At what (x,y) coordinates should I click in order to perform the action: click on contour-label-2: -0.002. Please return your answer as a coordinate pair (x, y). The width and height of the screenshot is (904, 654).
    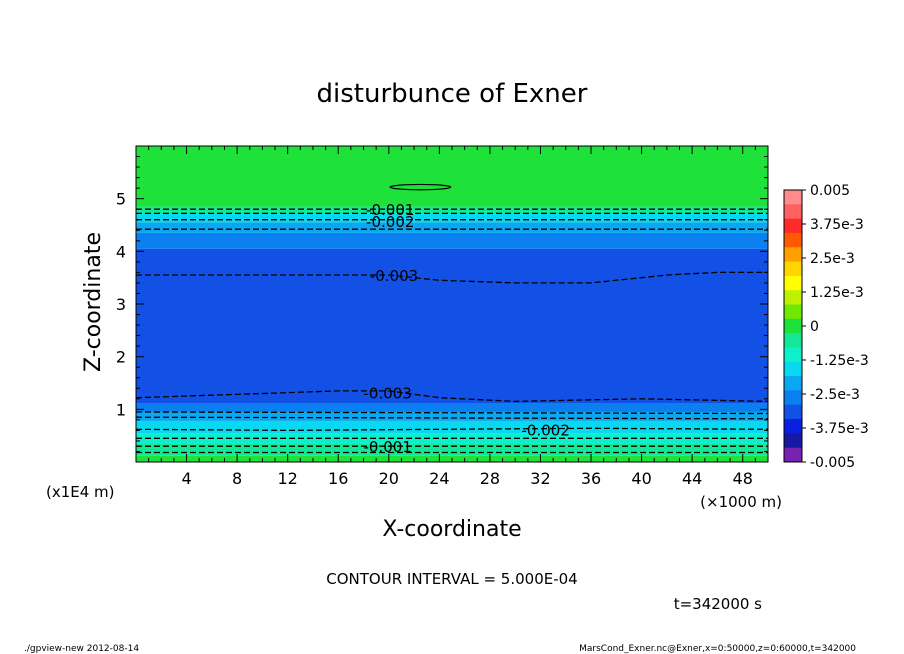
    Looking at the image, I should click on (546, 430).